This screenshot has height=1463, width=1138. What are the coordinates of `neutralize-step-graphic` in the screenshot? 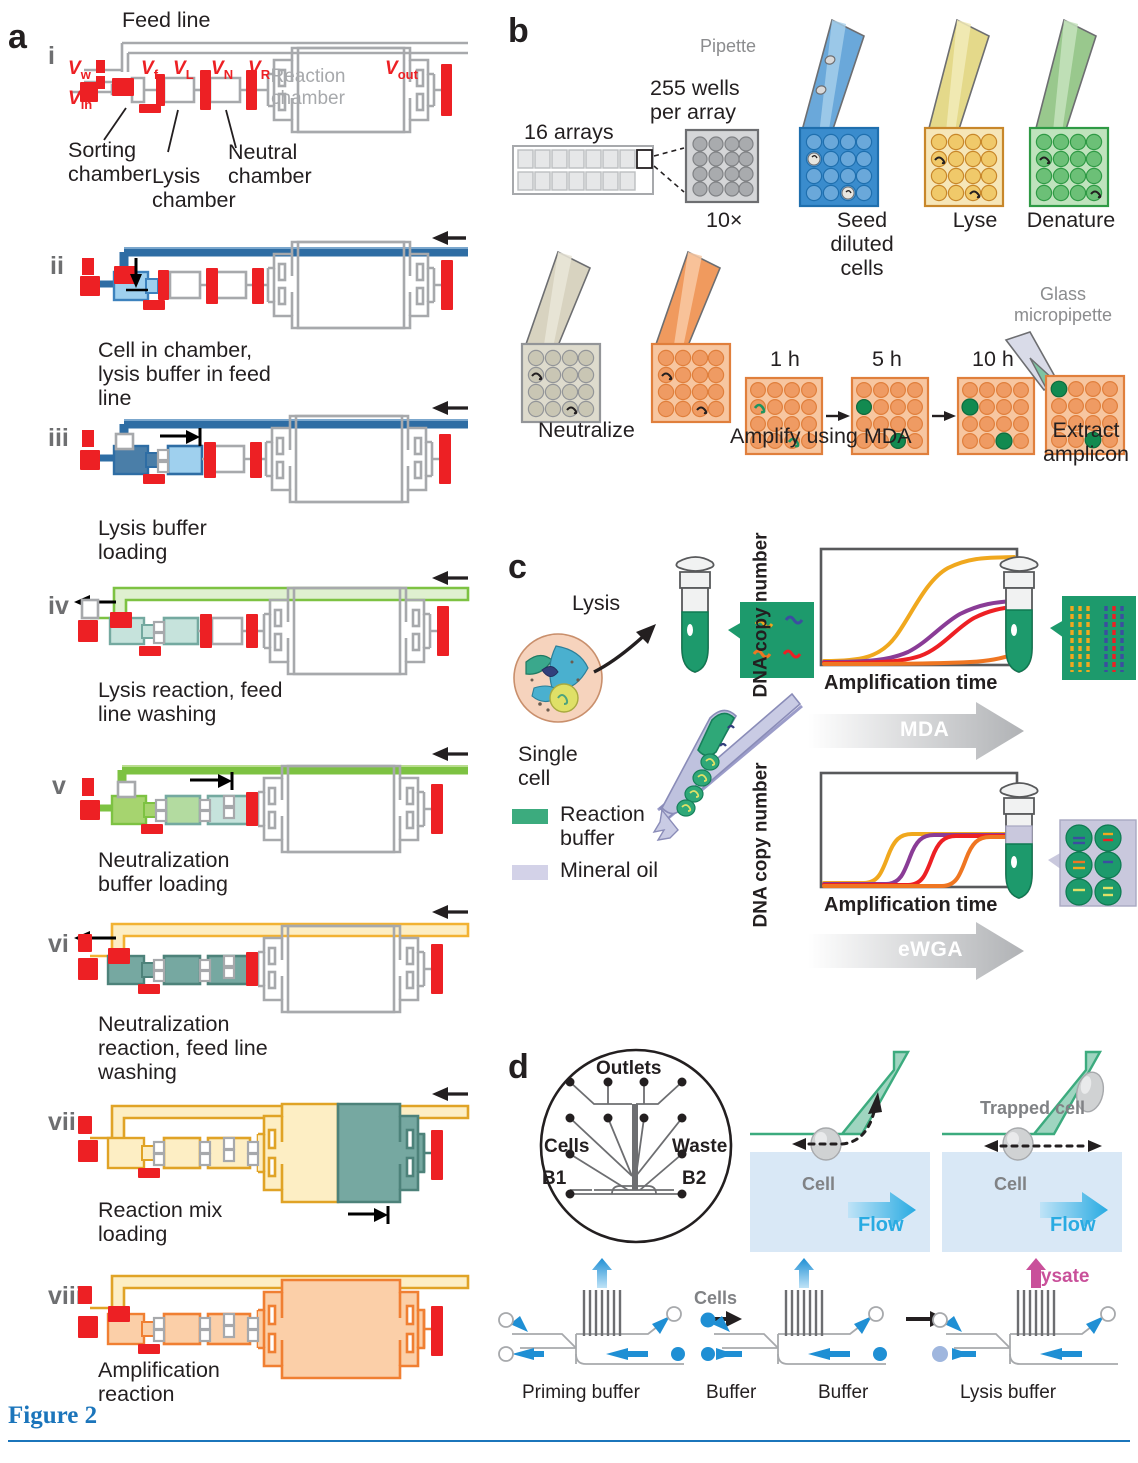 It's located at (575, 350).